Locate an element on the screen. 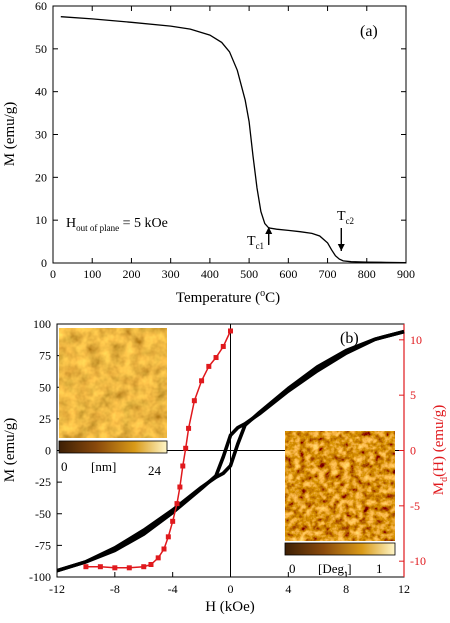  x-tick-label: 300 is located at coordinates (171, 274).